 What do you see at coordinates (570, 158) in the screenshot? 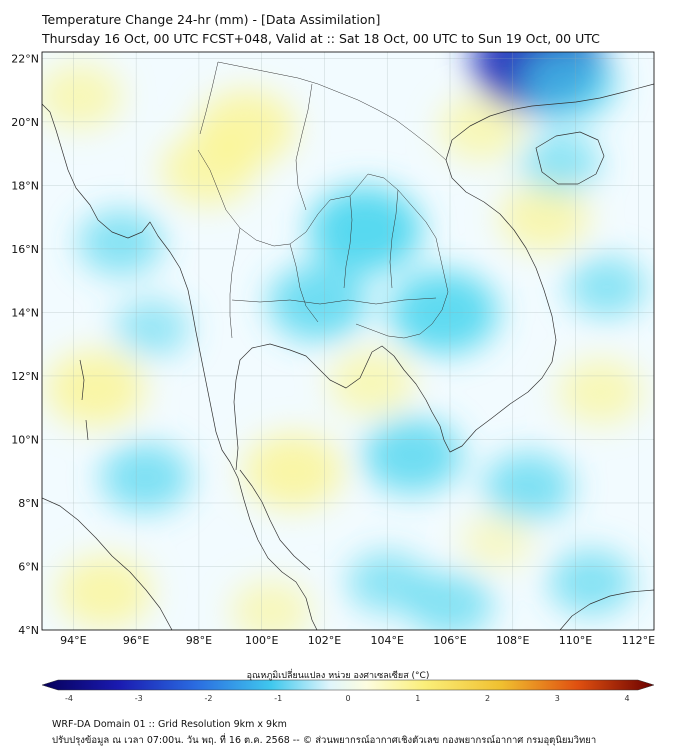
I see `hainan-island` at bounding box center [570, 158].